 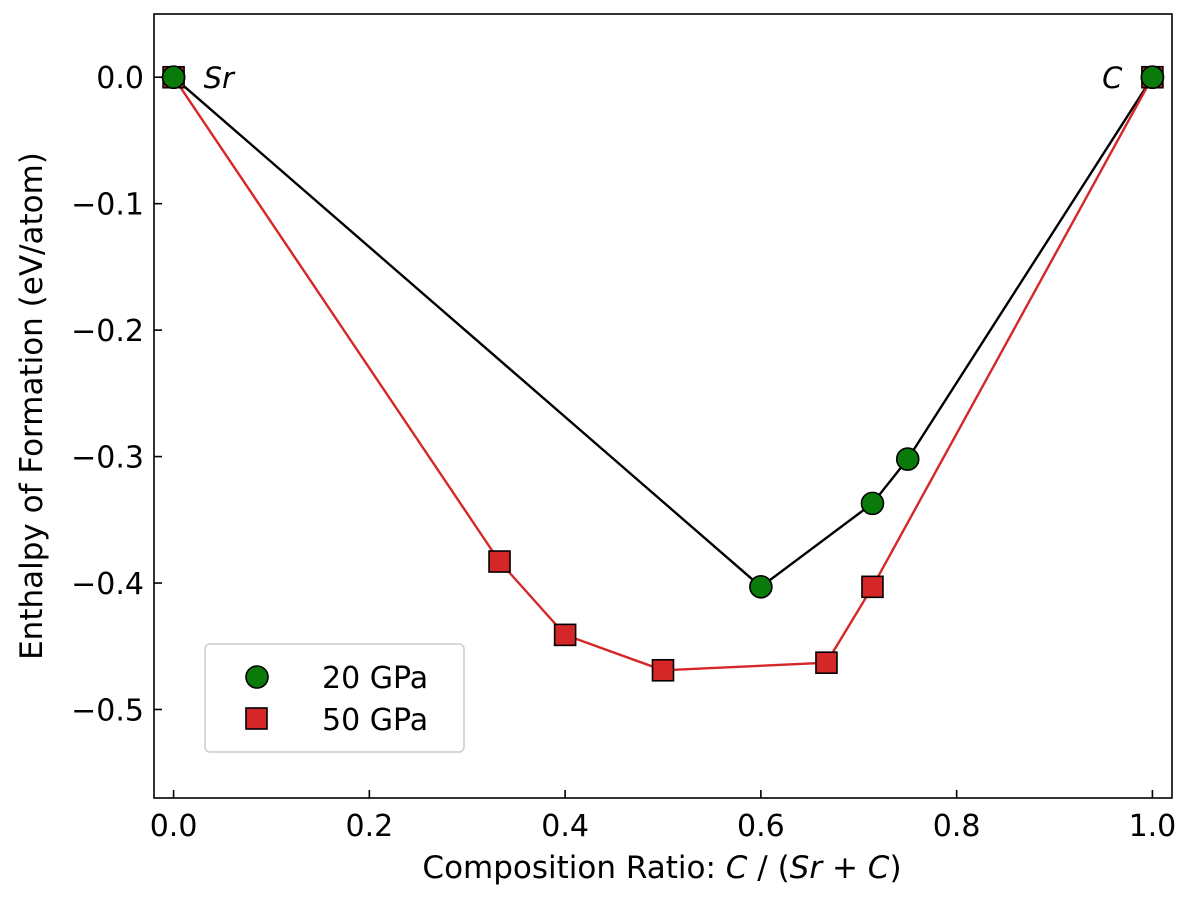 What do you see at coordinates (661, 868) in the screenshot?
I see `x-axis-title: Composition Ratio: C / (Sr + C)` at bounding box center [661, 868].